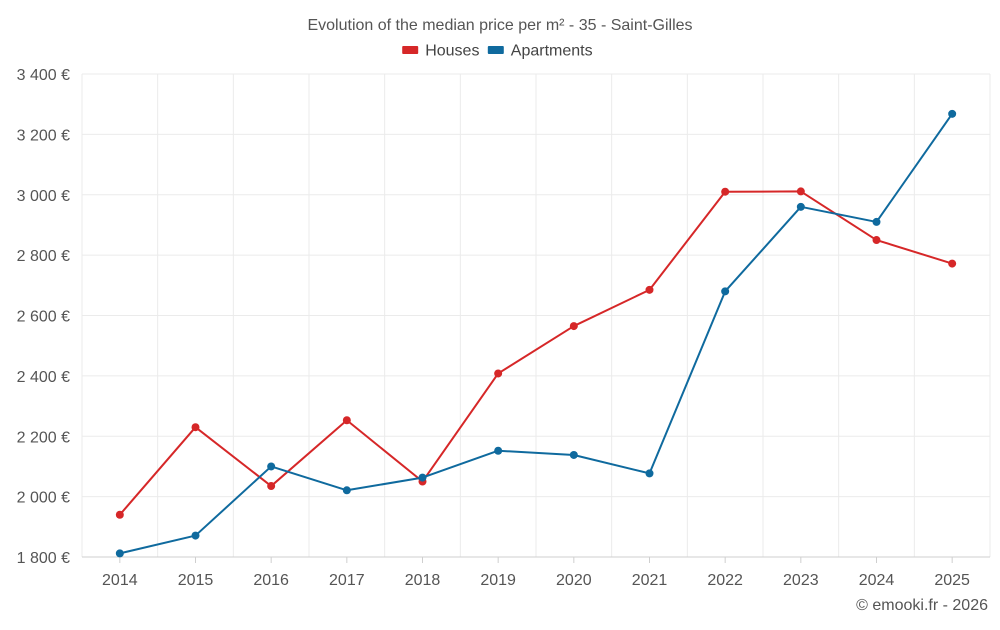 This screenshot has width=1000, height=630. I want to click on y-tick-label: 1 800 €, so click(43, 558).